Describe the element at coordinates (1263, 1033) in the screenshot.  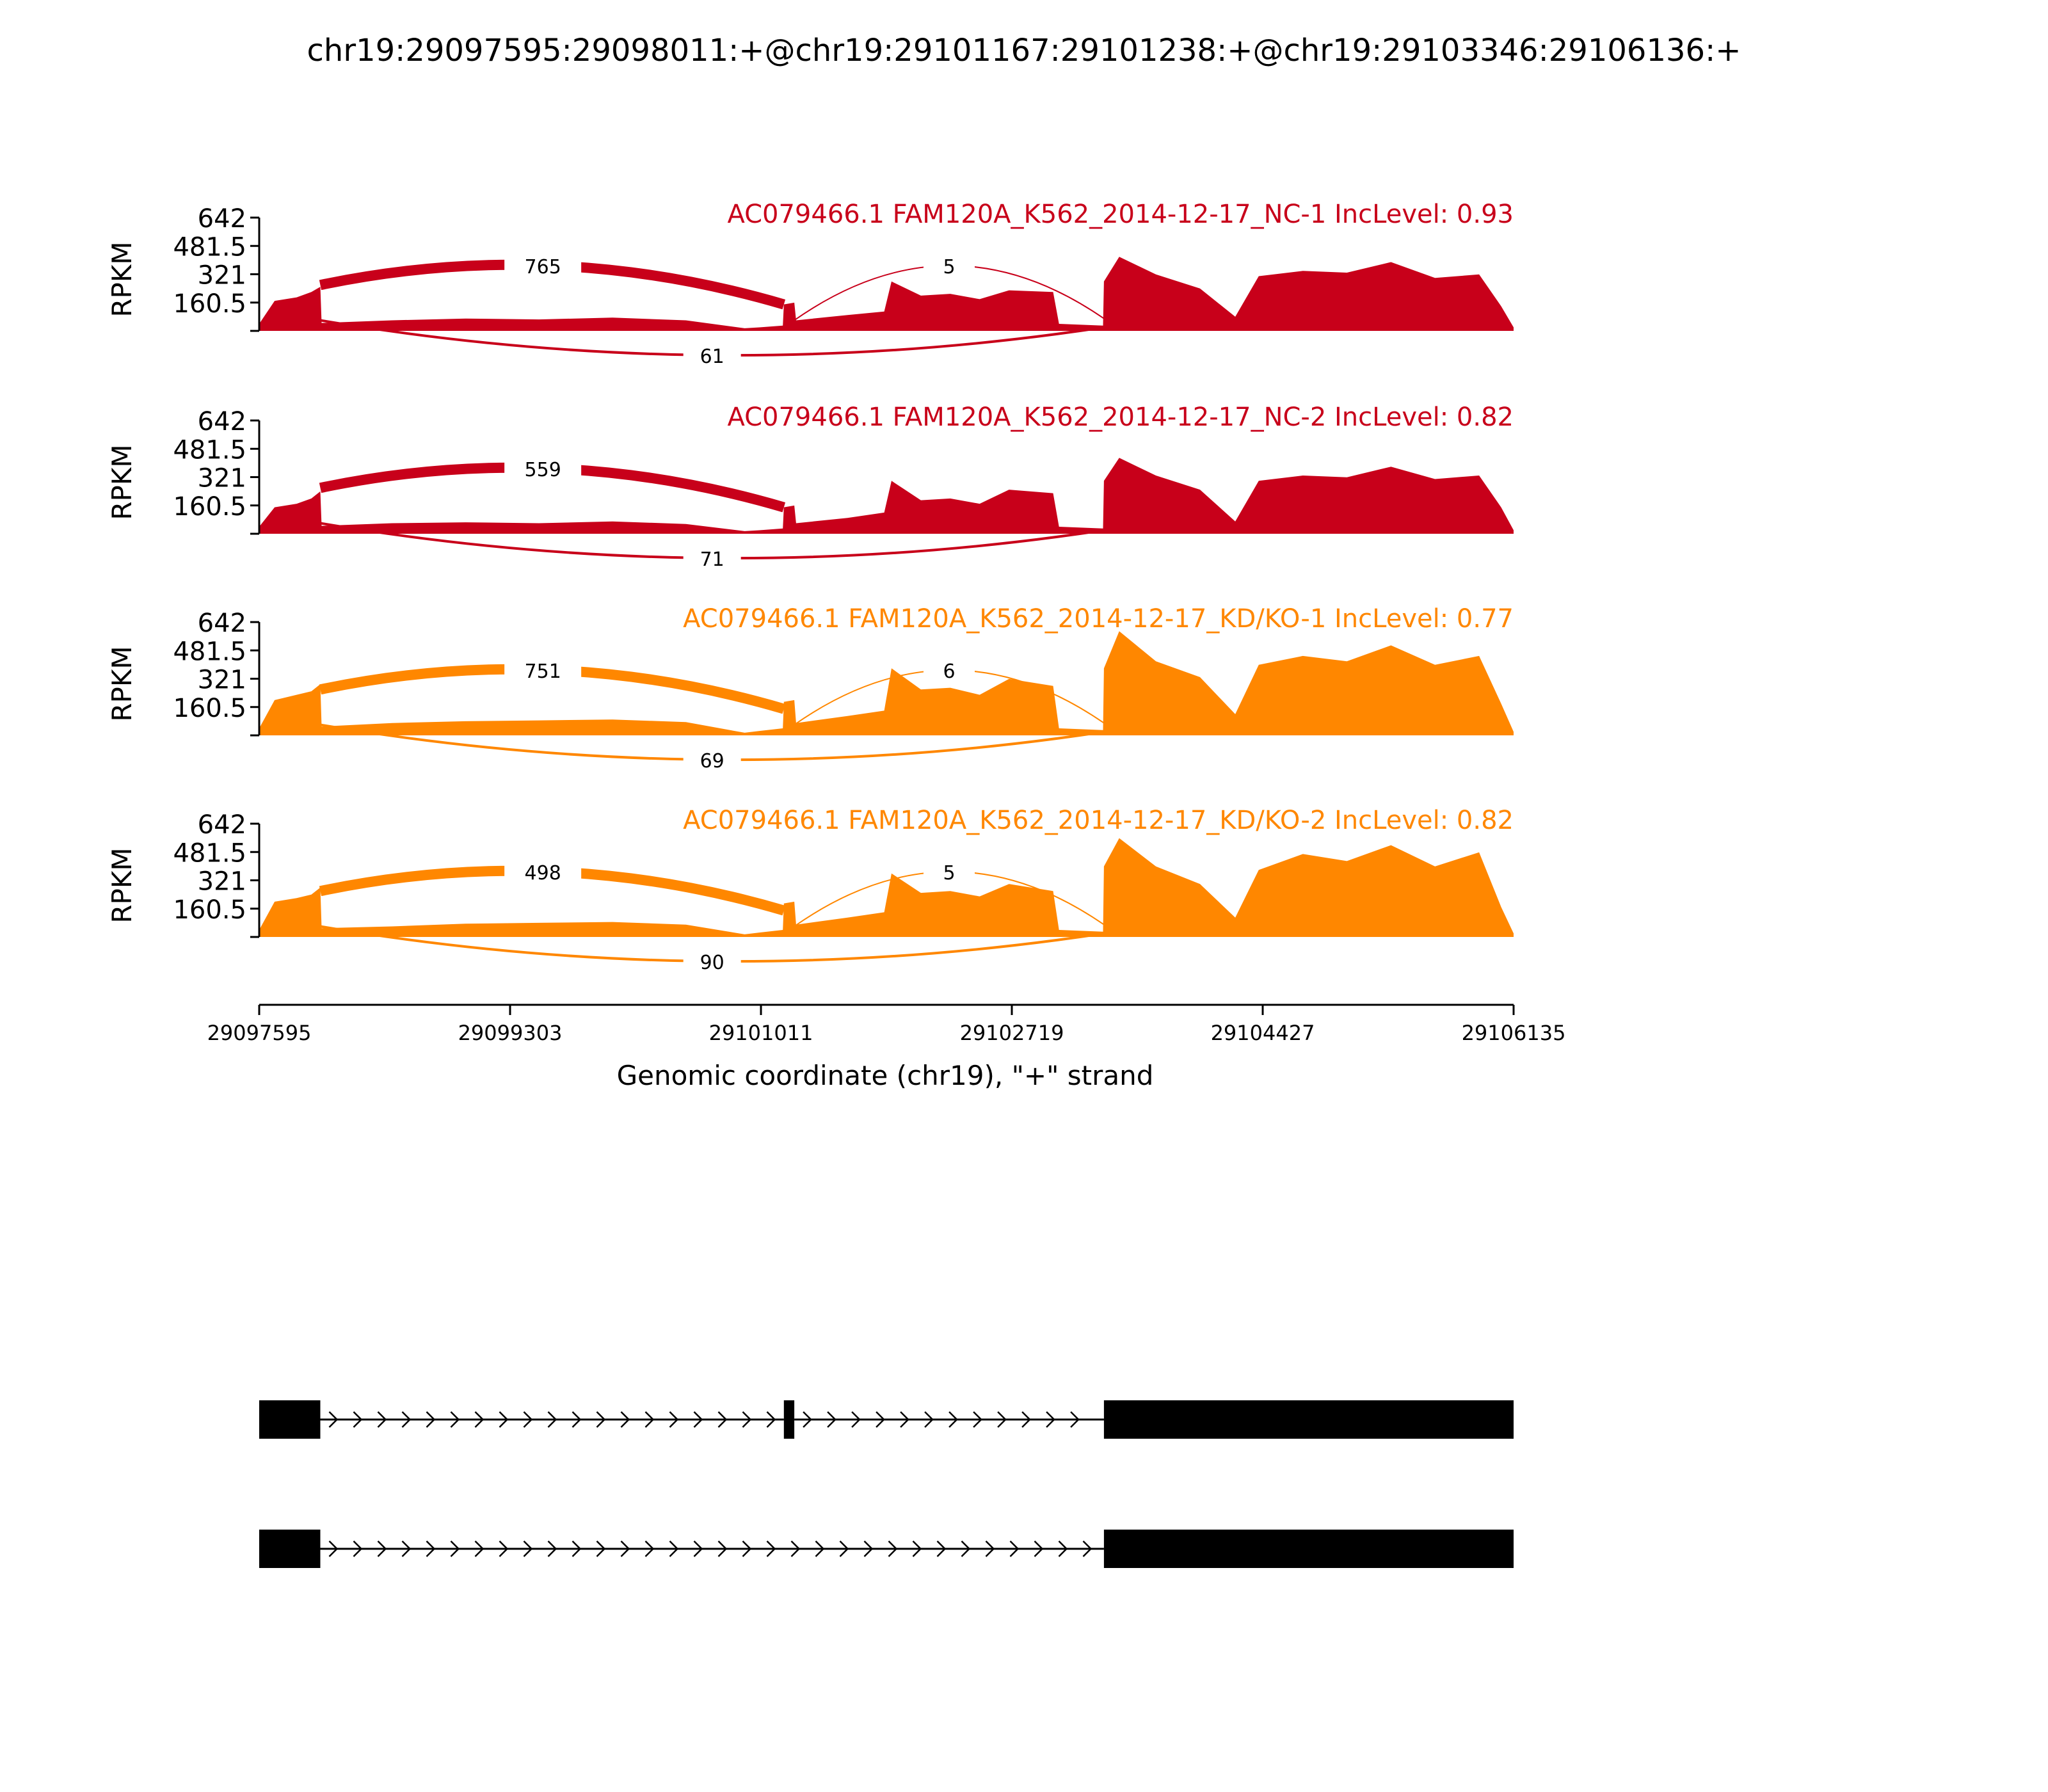
I see `x-tick-label: 29104427` at that location.